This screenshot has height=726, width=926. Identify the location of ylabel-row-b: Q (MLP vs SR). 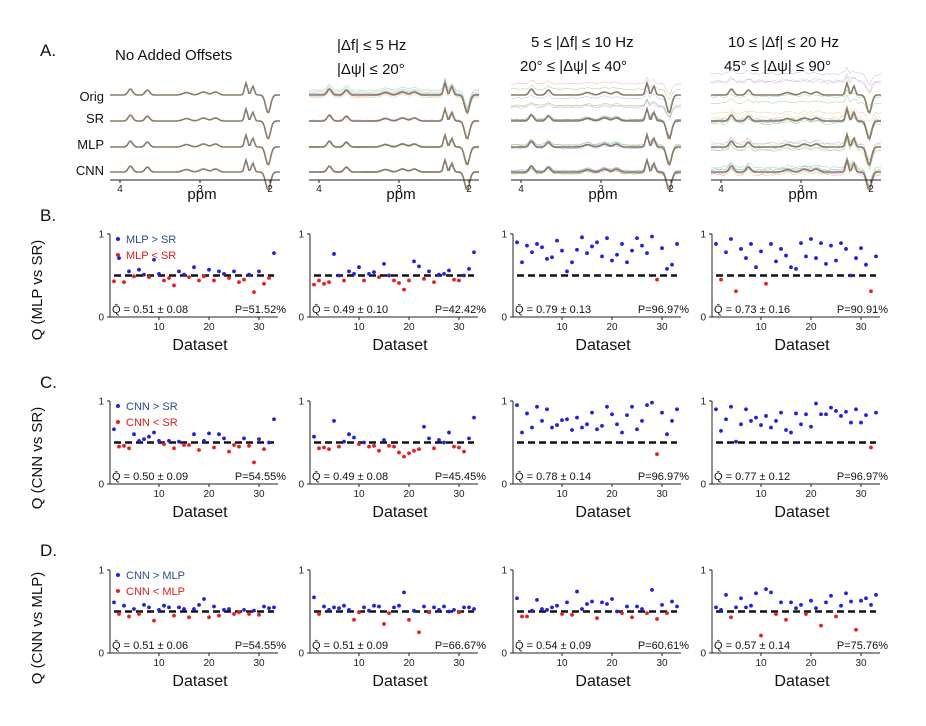
(37, 290).